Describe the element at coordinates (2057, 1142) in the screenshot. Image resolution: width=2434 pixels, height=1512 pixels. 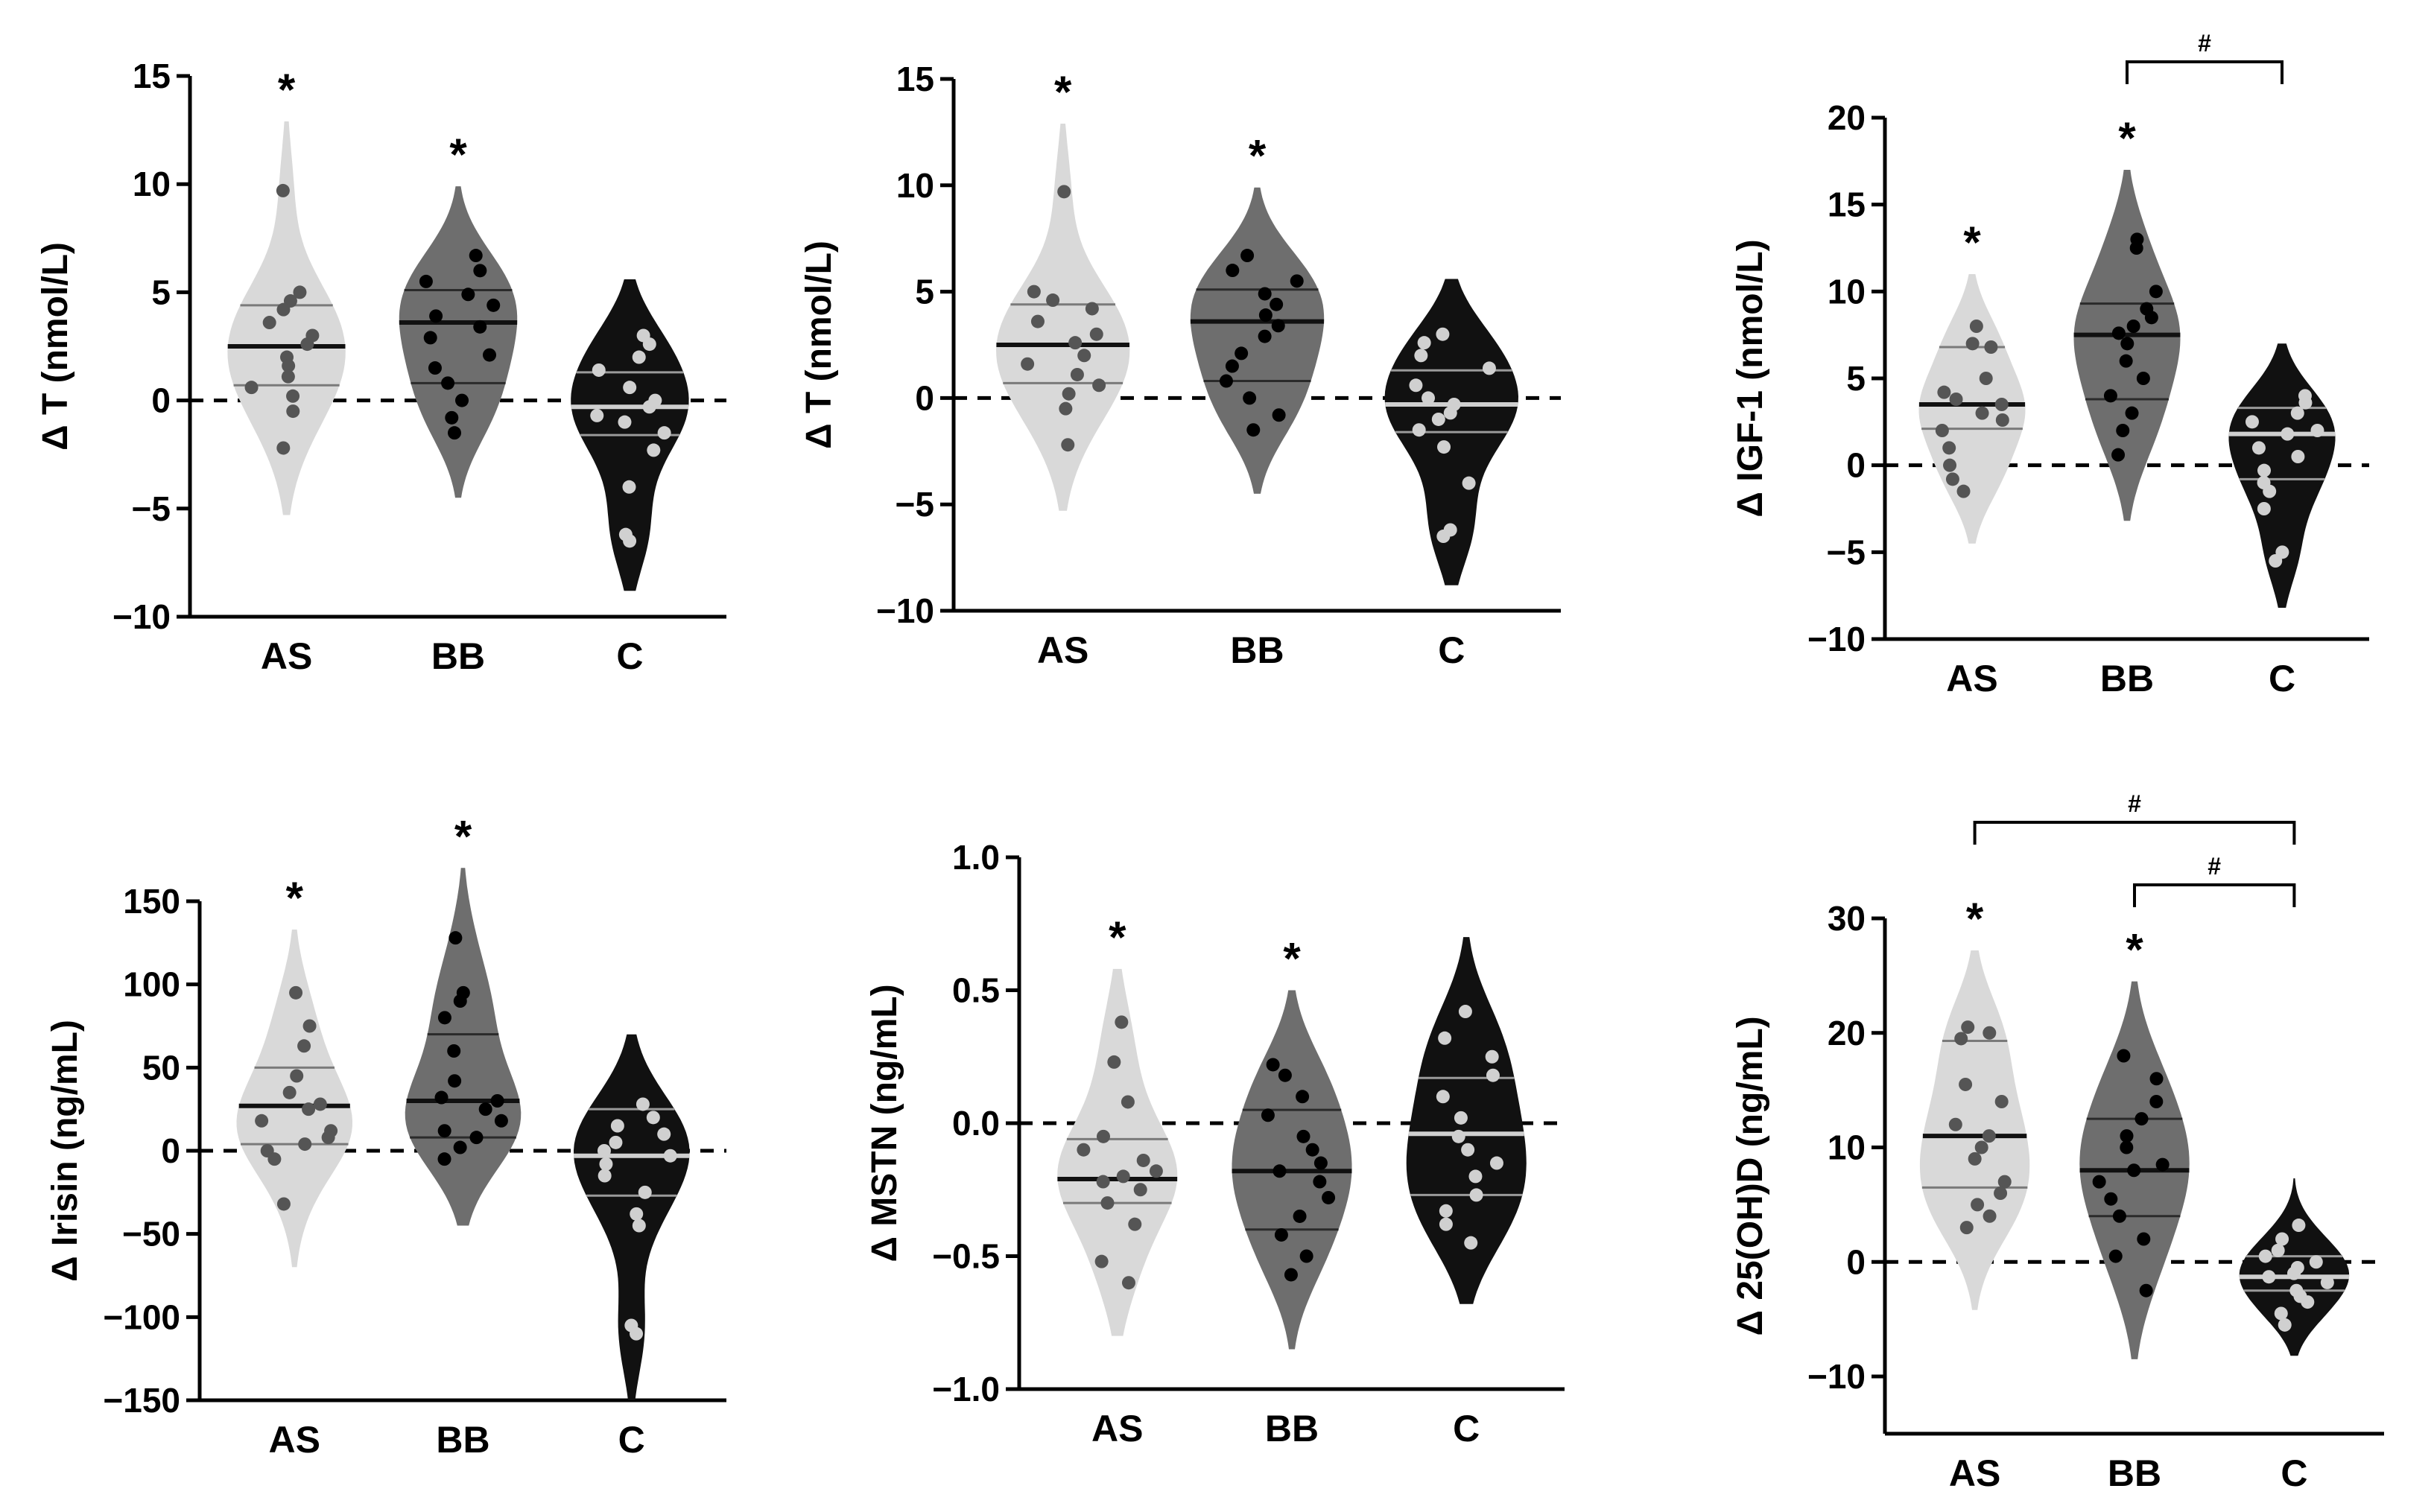
I see `chart-panel-6: −10 0 10 20 30 Δ 25(OH)D (ng/mL) * AS * BB C # #` at that location.